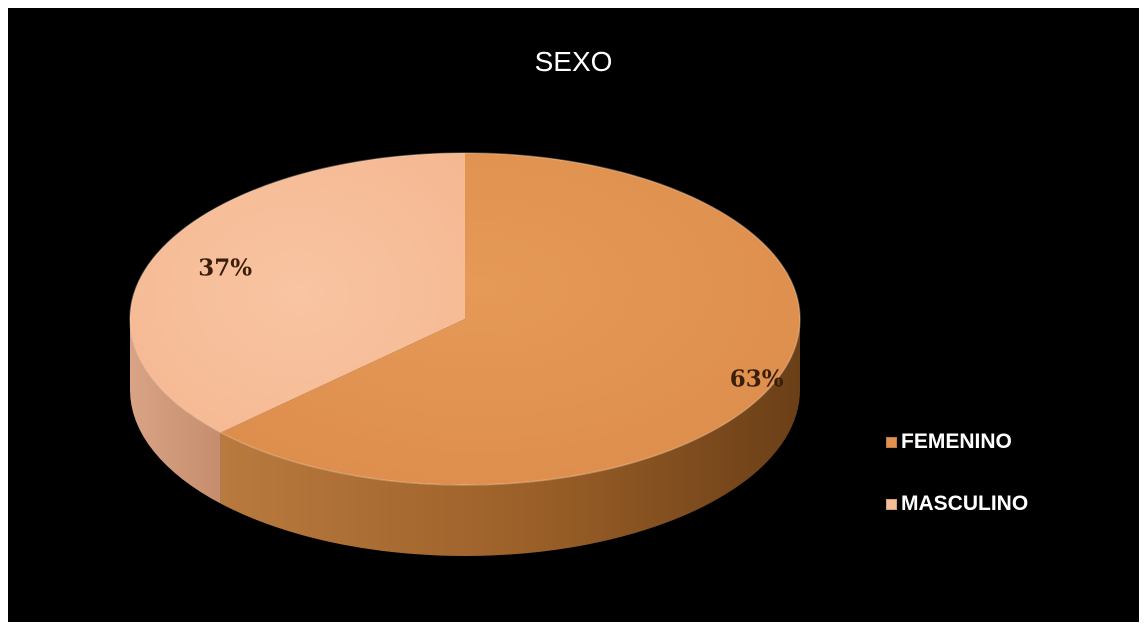  I want to click on legend-label: MASCULINO, so click(965, 503).